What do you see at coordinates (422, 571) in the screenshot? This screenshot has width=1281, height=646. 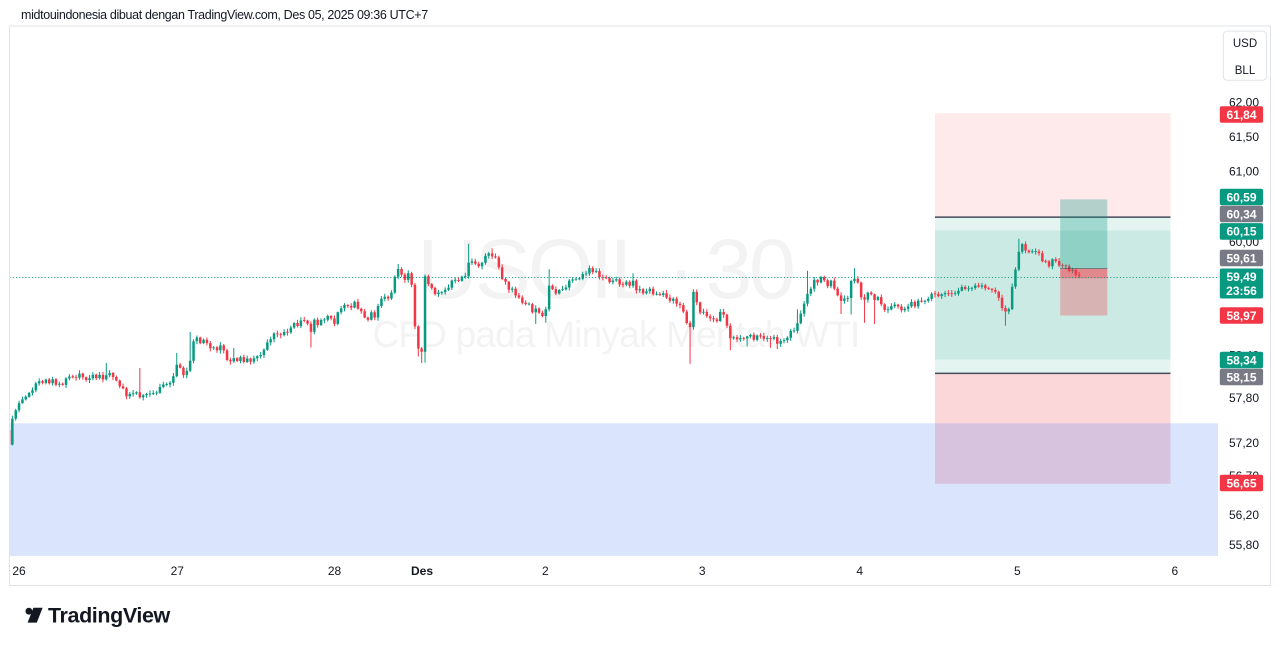 I see `svg-text: Des` at bounding box center [422, 571].